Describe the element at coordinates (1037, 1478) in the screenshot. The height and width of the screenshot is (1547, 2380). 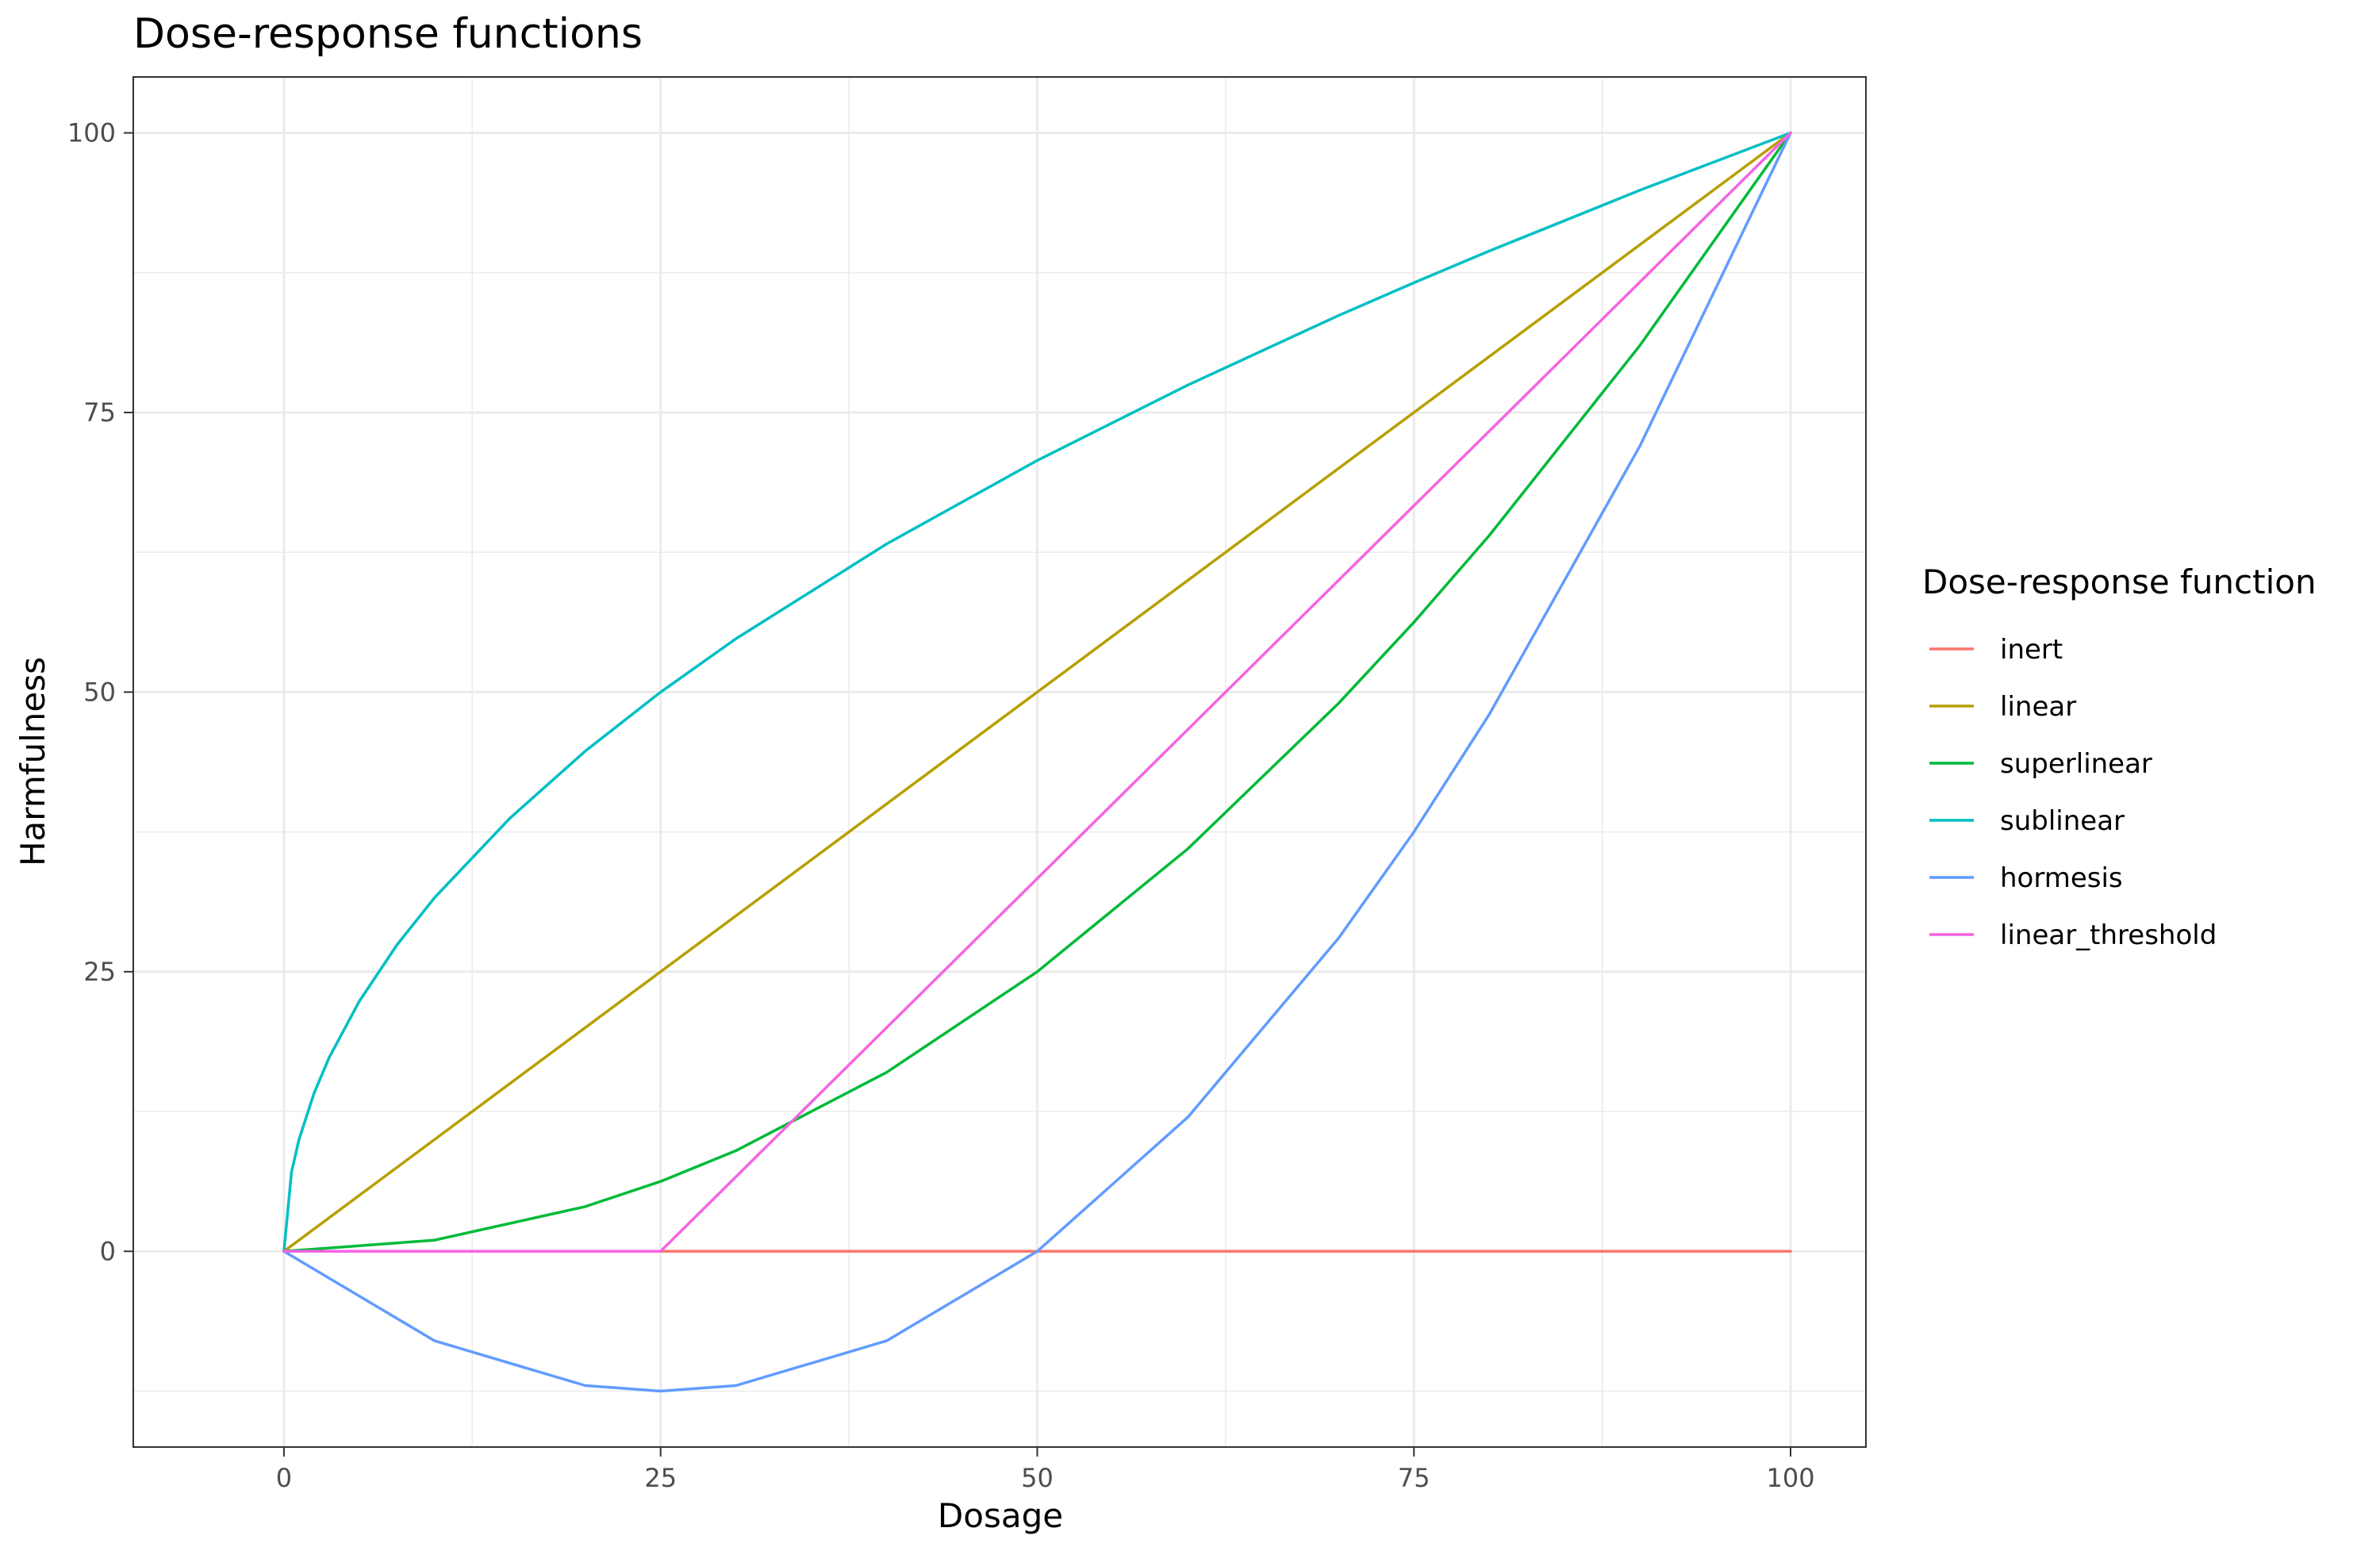
I see `x-tick-label: 50` at that location.